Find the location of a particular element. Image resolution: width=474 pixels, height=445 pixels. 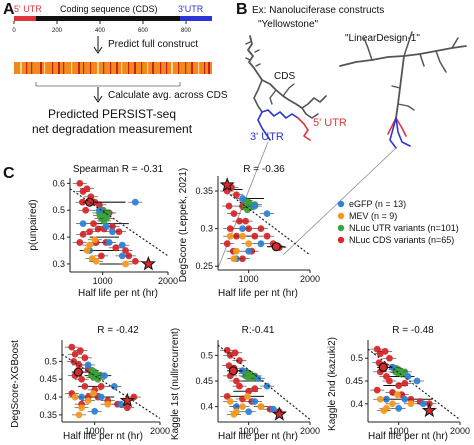

arrow-average-head is located at coordinates (98, 99).